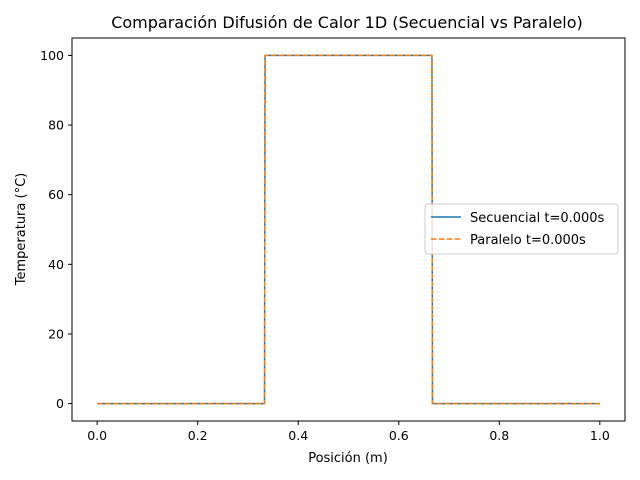 The width and height of the screenshot is (640, 480). I want to click on x-tick-label: 1.0, so click(600, 435).